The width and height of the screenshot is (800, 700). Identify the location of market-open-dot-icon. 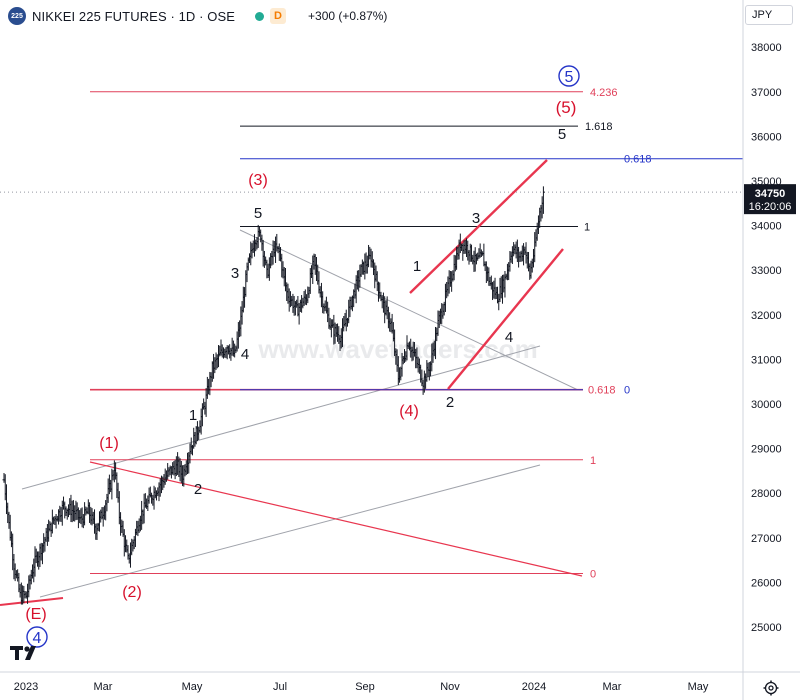
(260, 16).